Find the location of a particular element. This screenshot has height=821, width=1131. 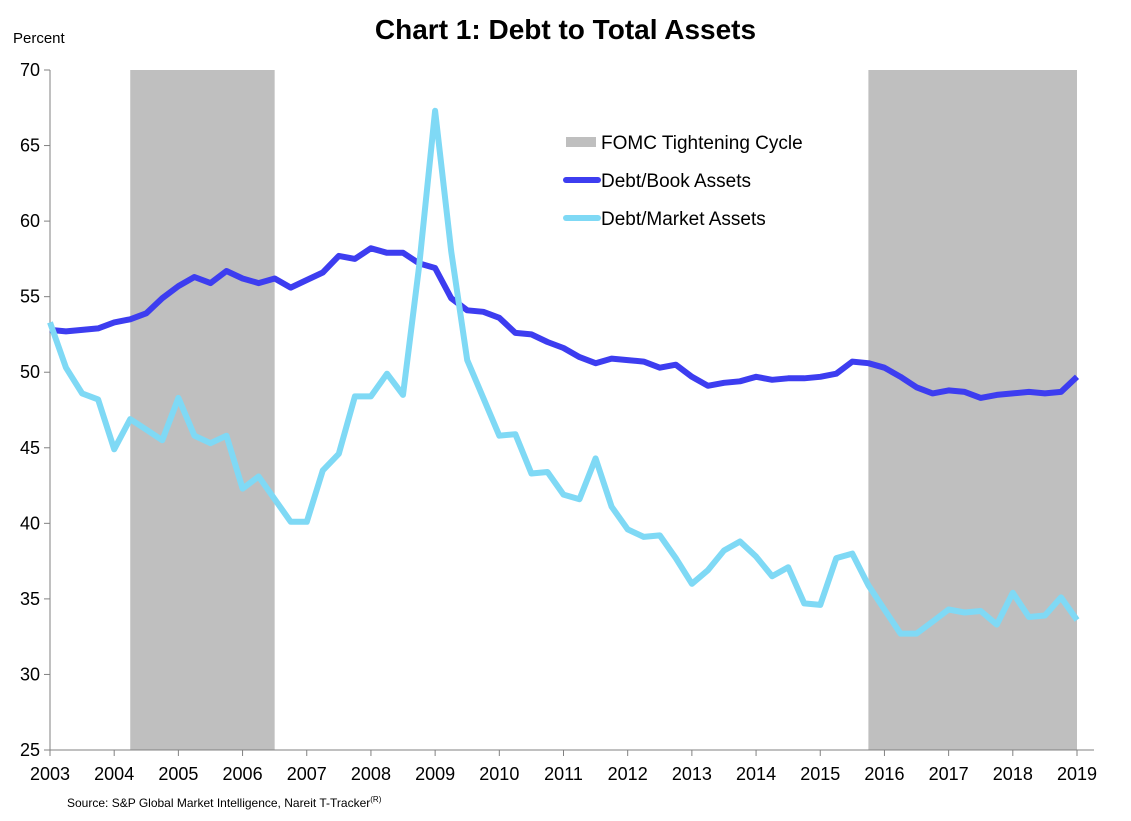

y-axis-unit-label: Percent is located at coordinates (39, 38).